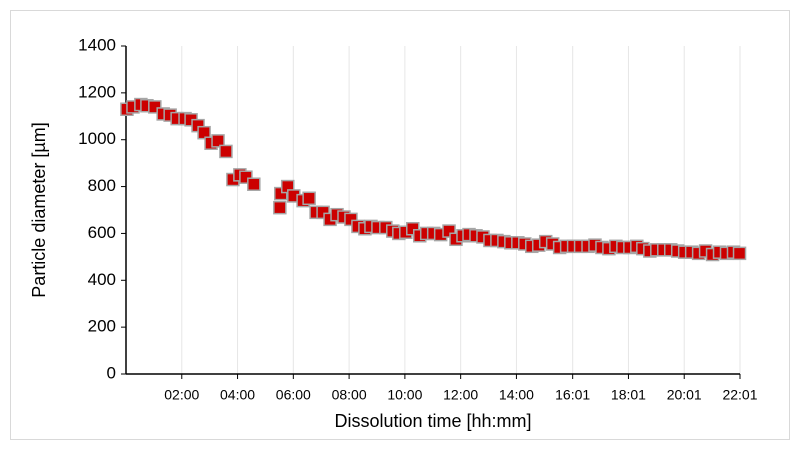  I want to click on y-tick-label: 1000, so click(97, 138).